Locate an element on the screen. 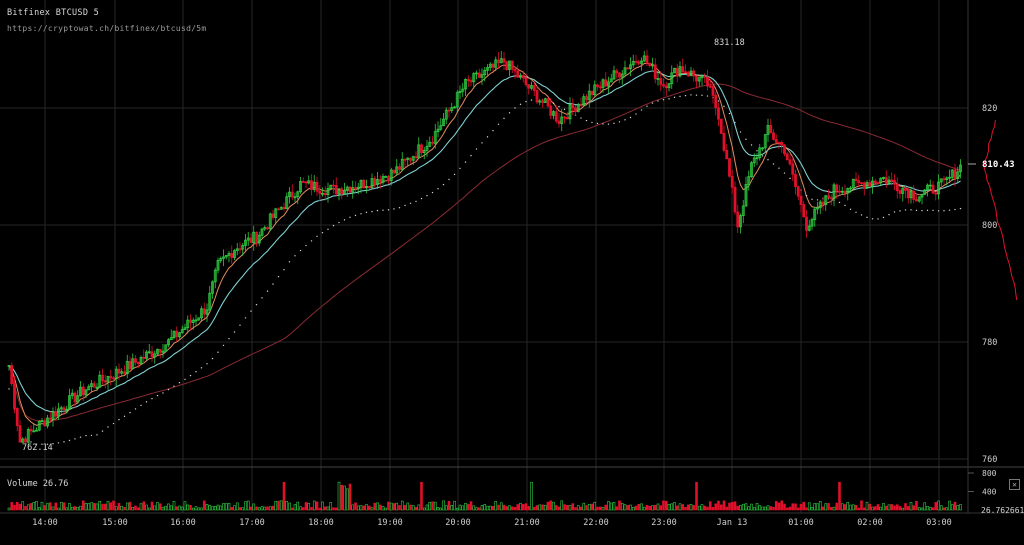 This screenshot has height=545, width=1024. close-icon: ✕ is located at coordinates (1014, 484).